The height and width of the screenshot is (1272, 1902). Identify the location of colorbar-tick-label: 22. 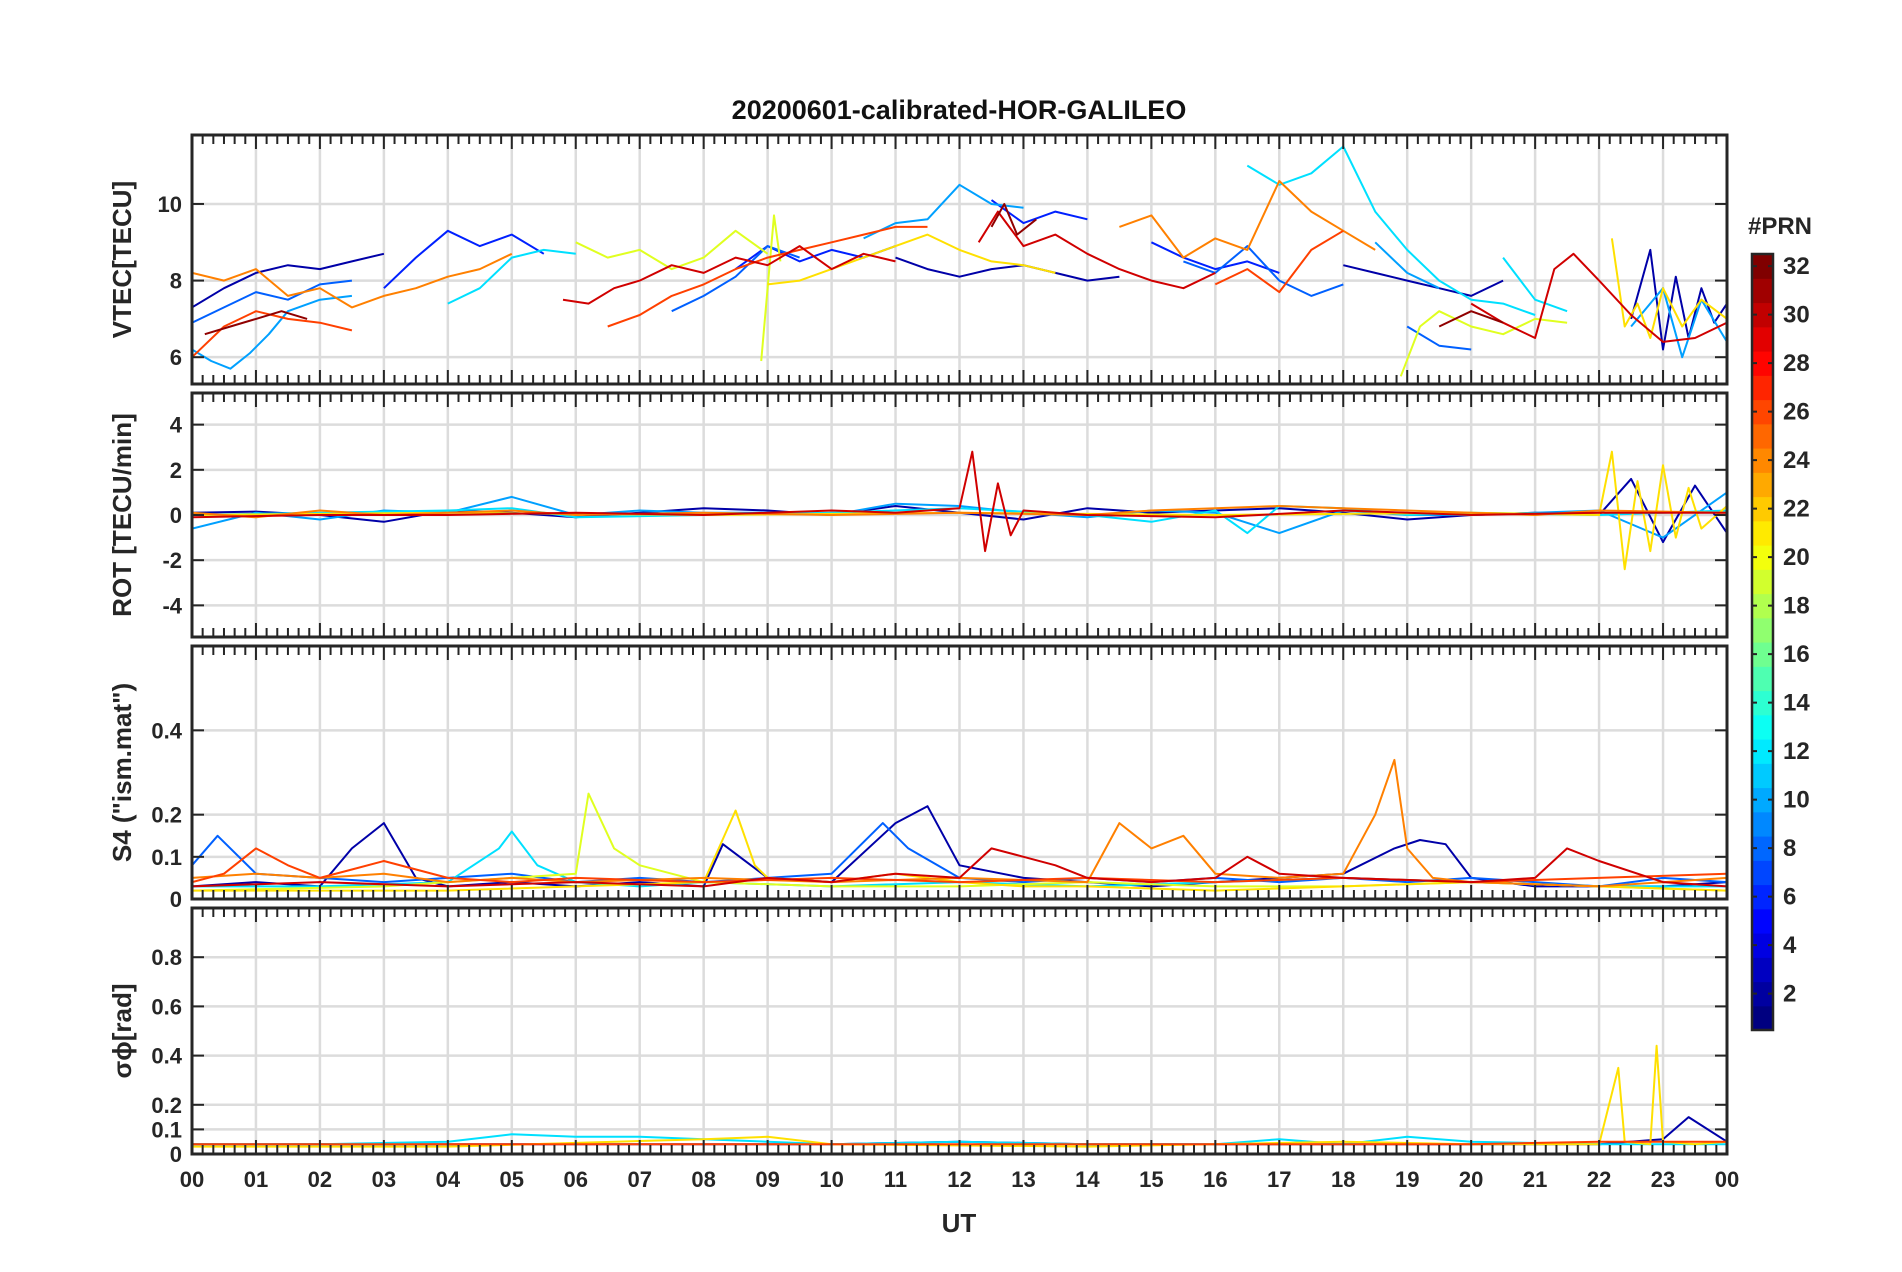
(1796, 509).